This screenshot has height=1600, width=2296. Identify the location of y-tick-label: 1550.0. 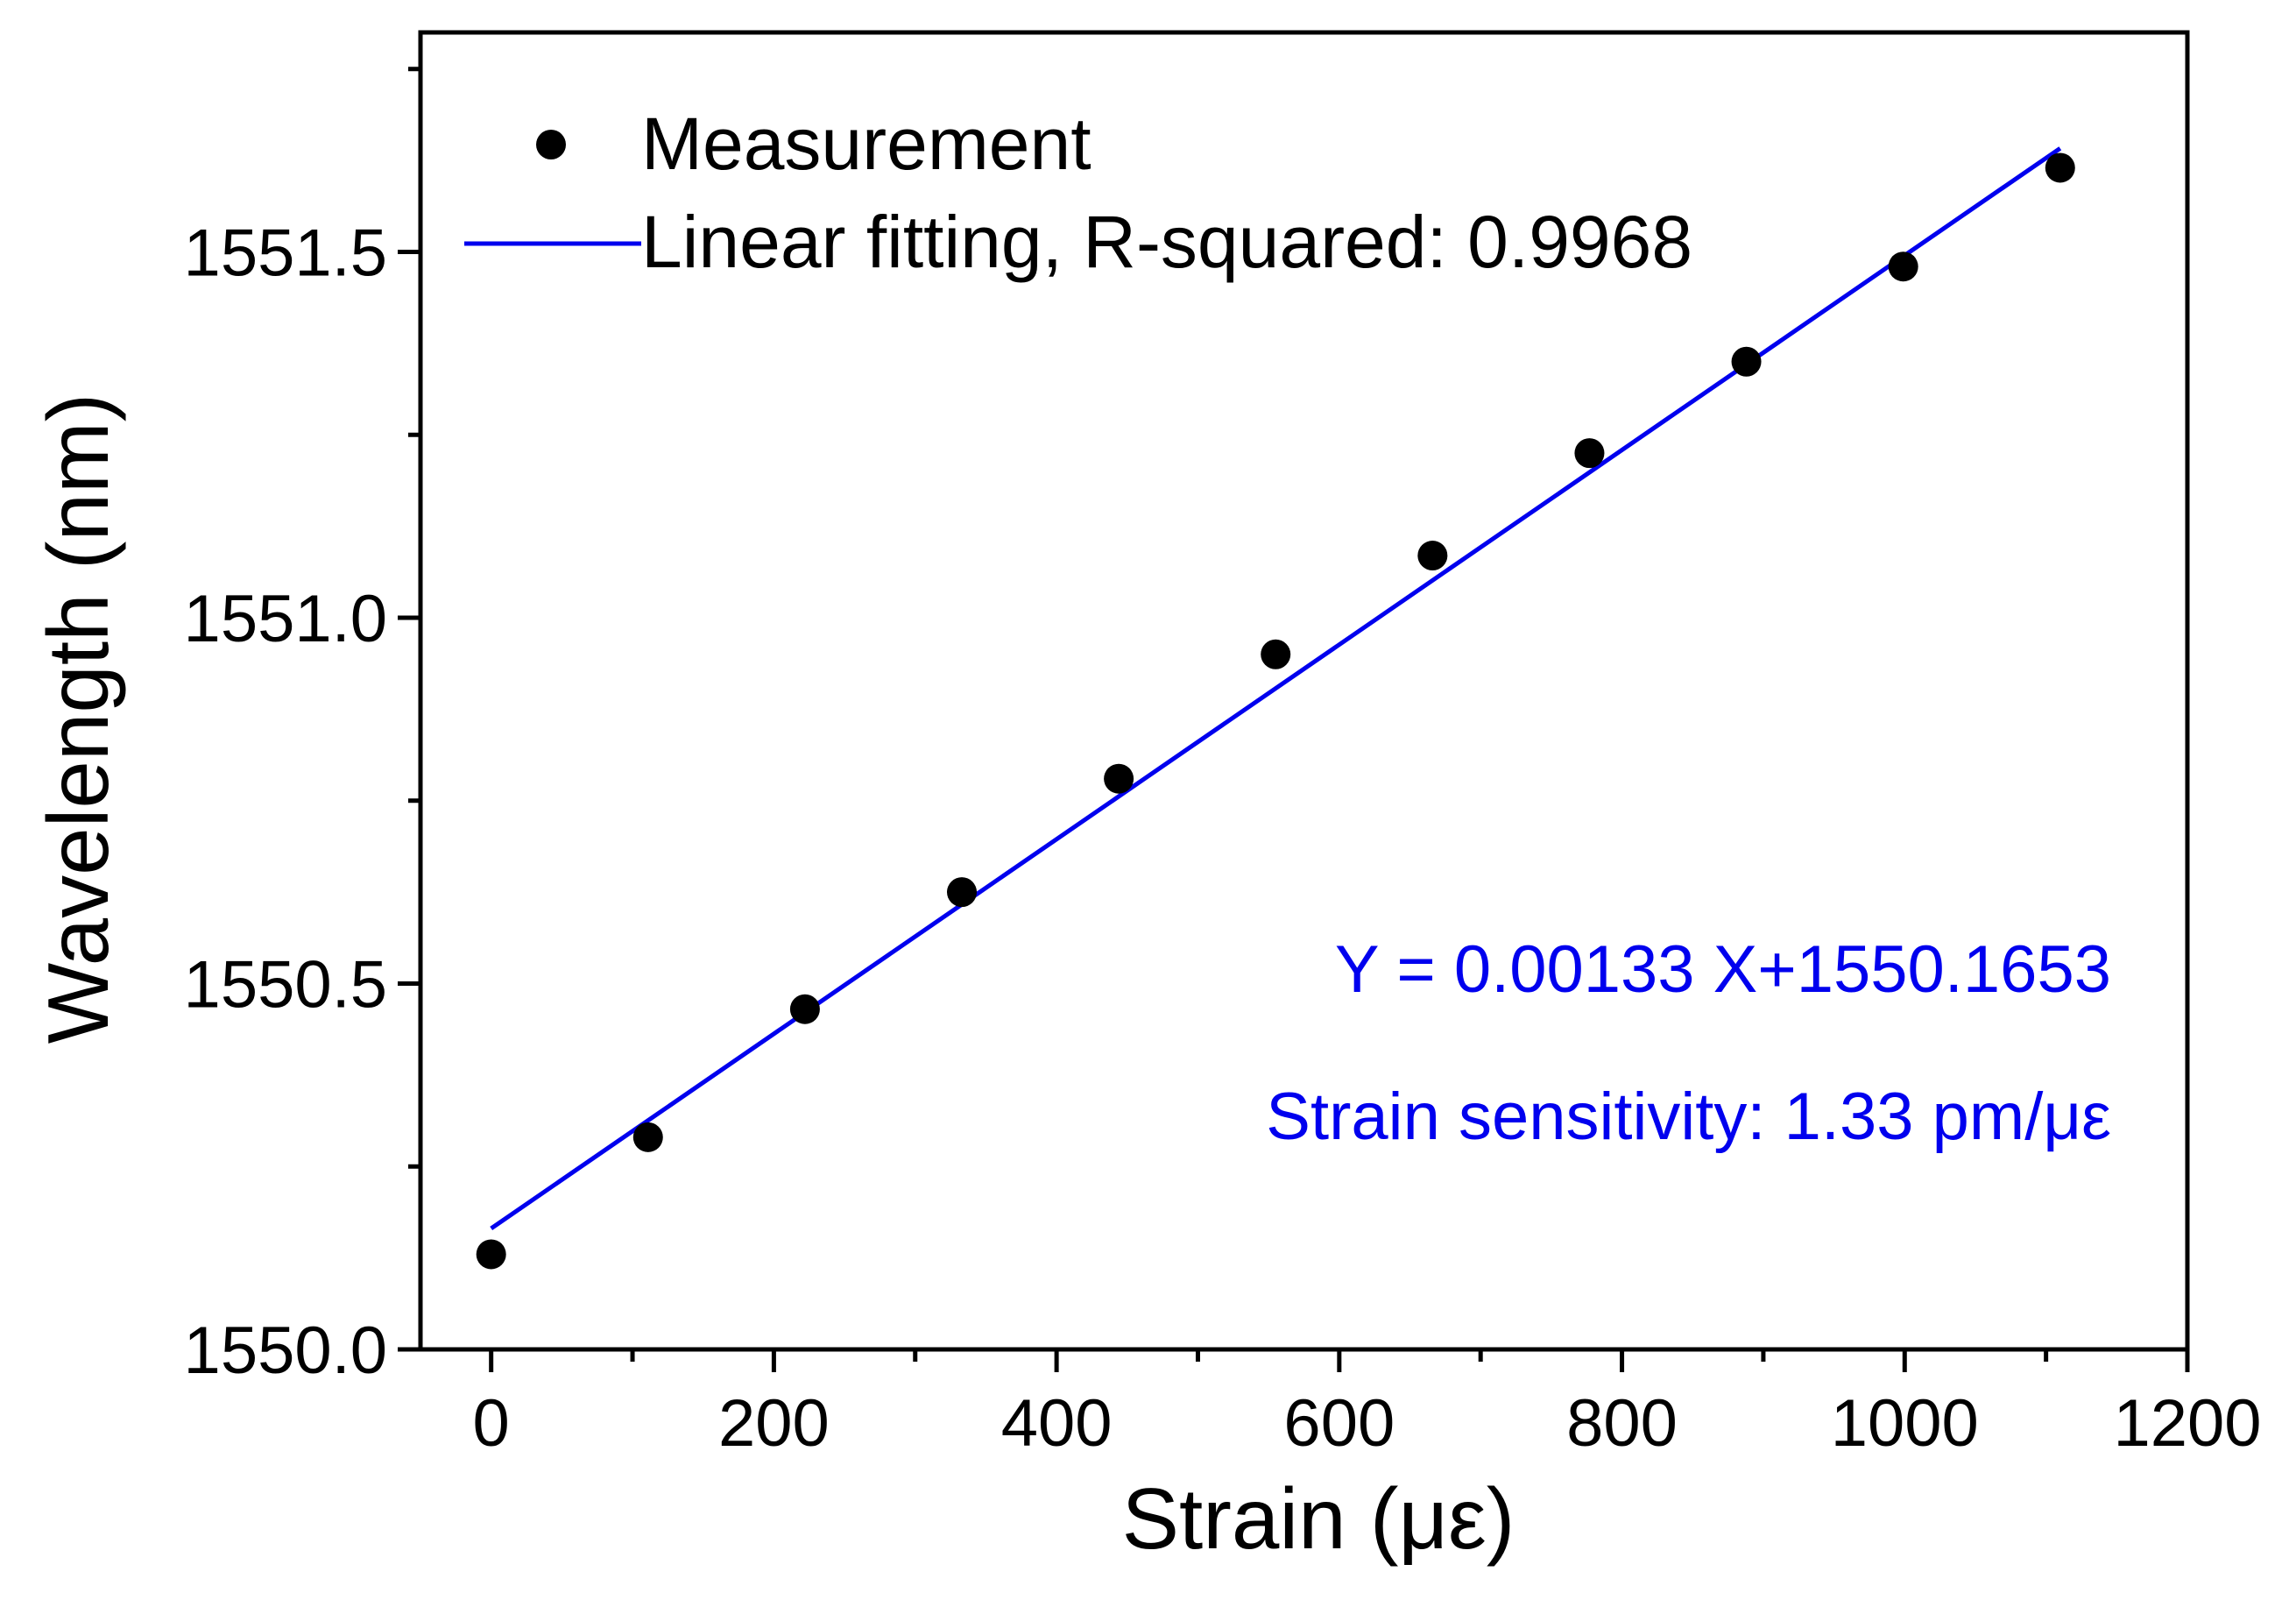
(285, 1350).